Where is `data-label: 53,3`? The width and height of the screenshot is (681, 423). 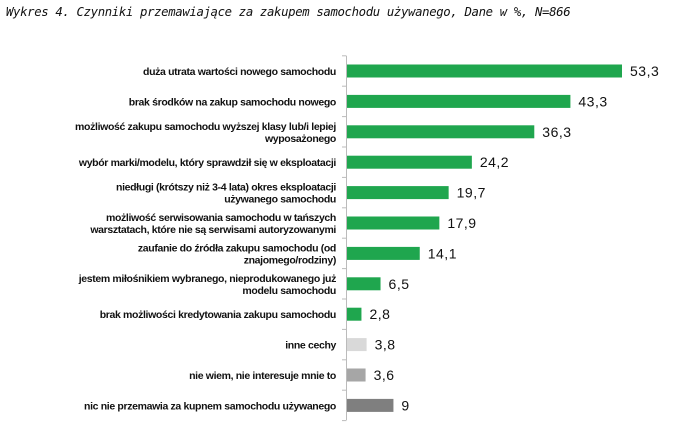 data-label: 53,3 is located at coordinates (644, 71).